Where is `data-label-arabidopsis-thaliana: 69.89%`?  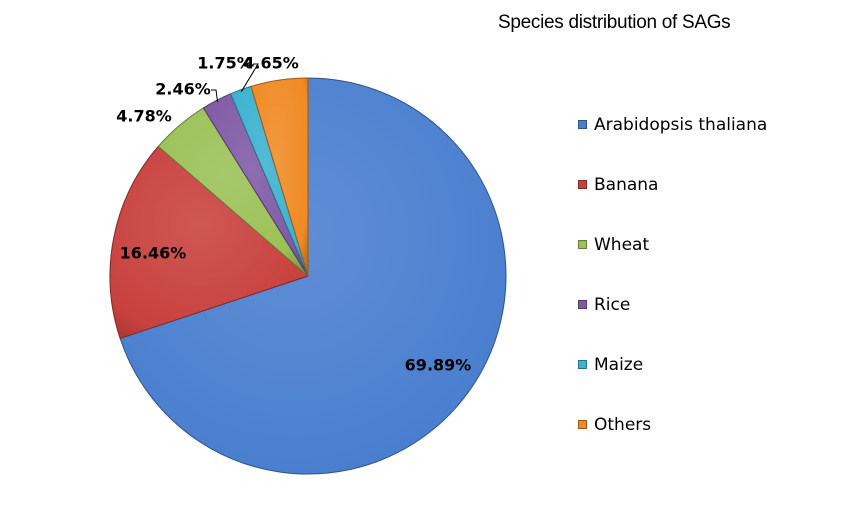 data-label-arabidopsis-thaliana: 69.89% is located at coordinates (438, 365).